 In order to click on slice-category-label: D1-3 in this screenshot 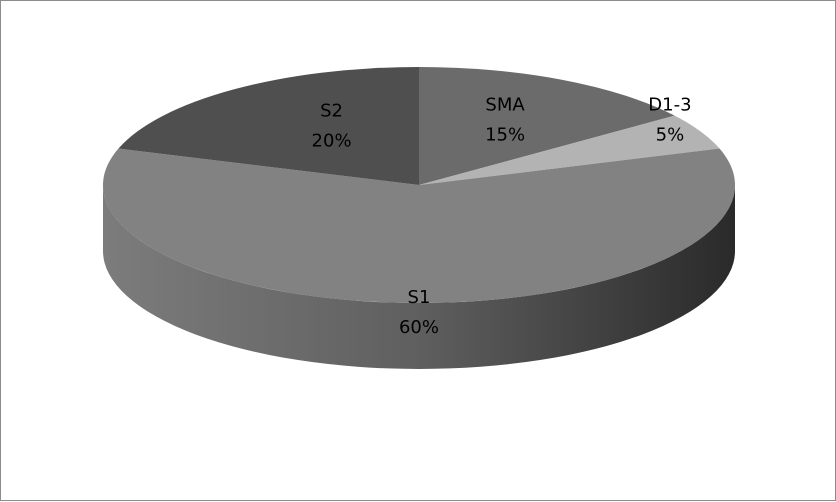, I will do `click(669, 105)`.